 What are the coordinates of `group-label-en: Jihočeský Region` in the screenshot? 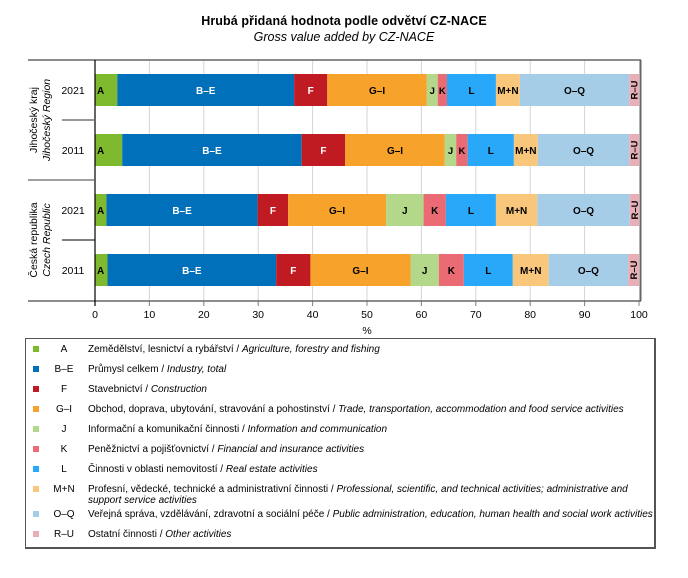 It's located at (47, 120).